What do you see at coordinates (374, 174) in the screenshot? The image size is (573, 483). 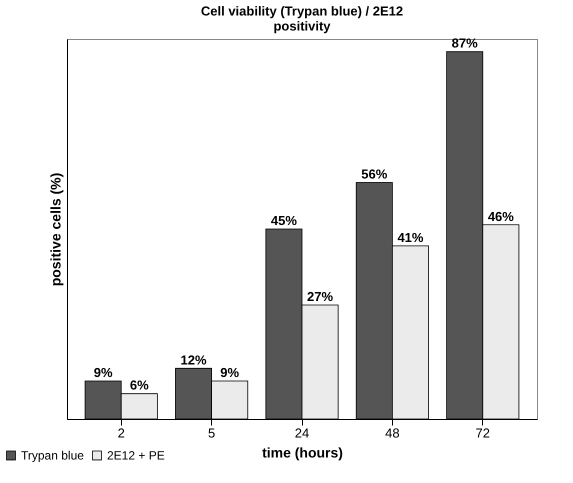 I see `data-label: 56%` at bounding box center [374, 174].